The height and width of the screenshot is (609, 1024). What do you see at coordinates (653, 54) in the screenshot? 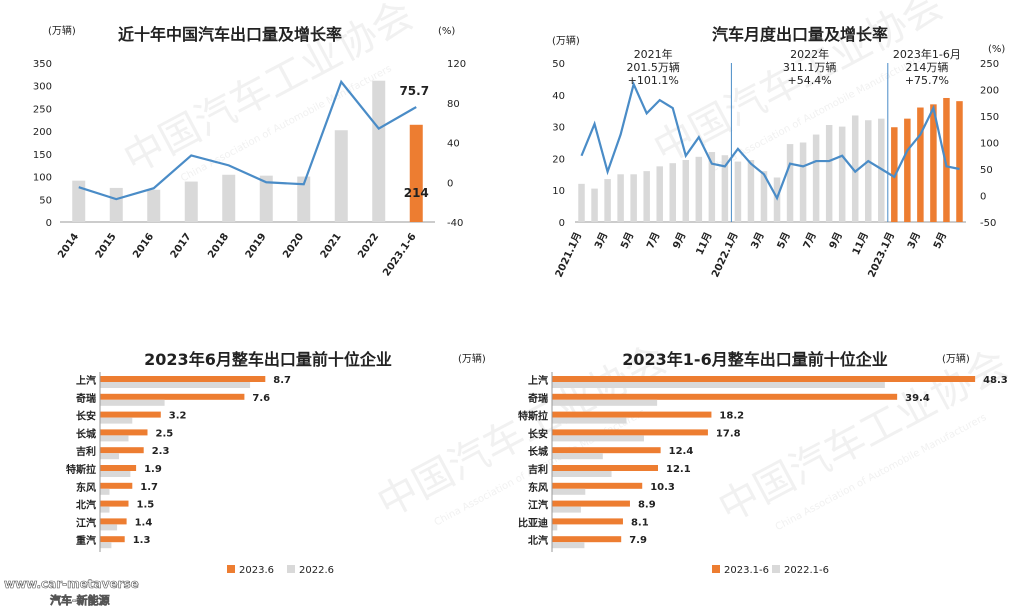
I see `monthly-annotation-line: 2021年` at bounding box center [653, 54].